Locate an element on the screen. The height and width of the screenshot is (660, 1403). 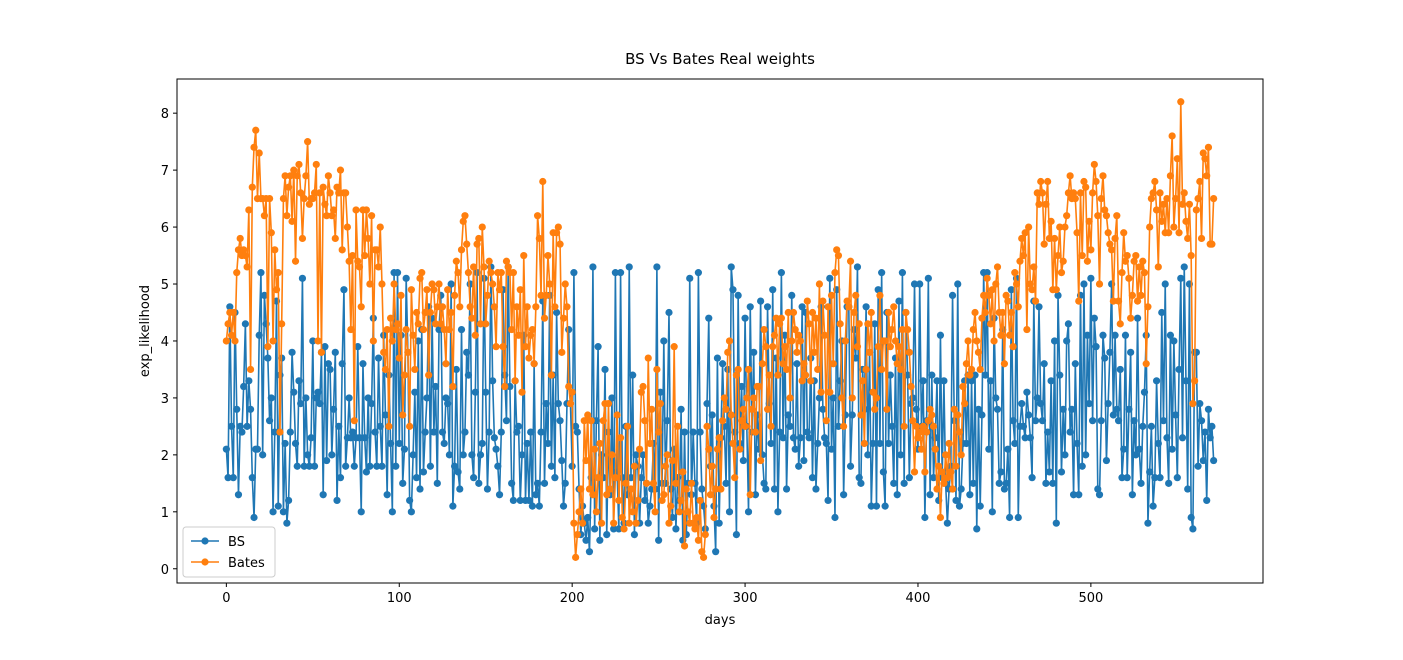
y-tick-label: 6 is located at coordinates (165, 228).